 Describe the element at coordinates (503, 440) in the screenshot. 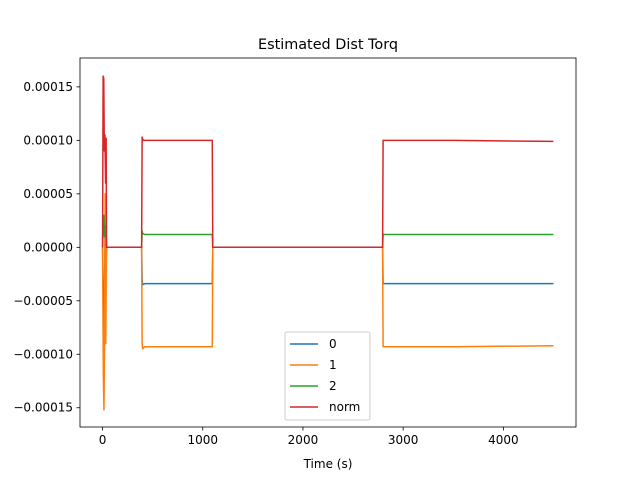

I see `x-tick-label: 4000` at that location.